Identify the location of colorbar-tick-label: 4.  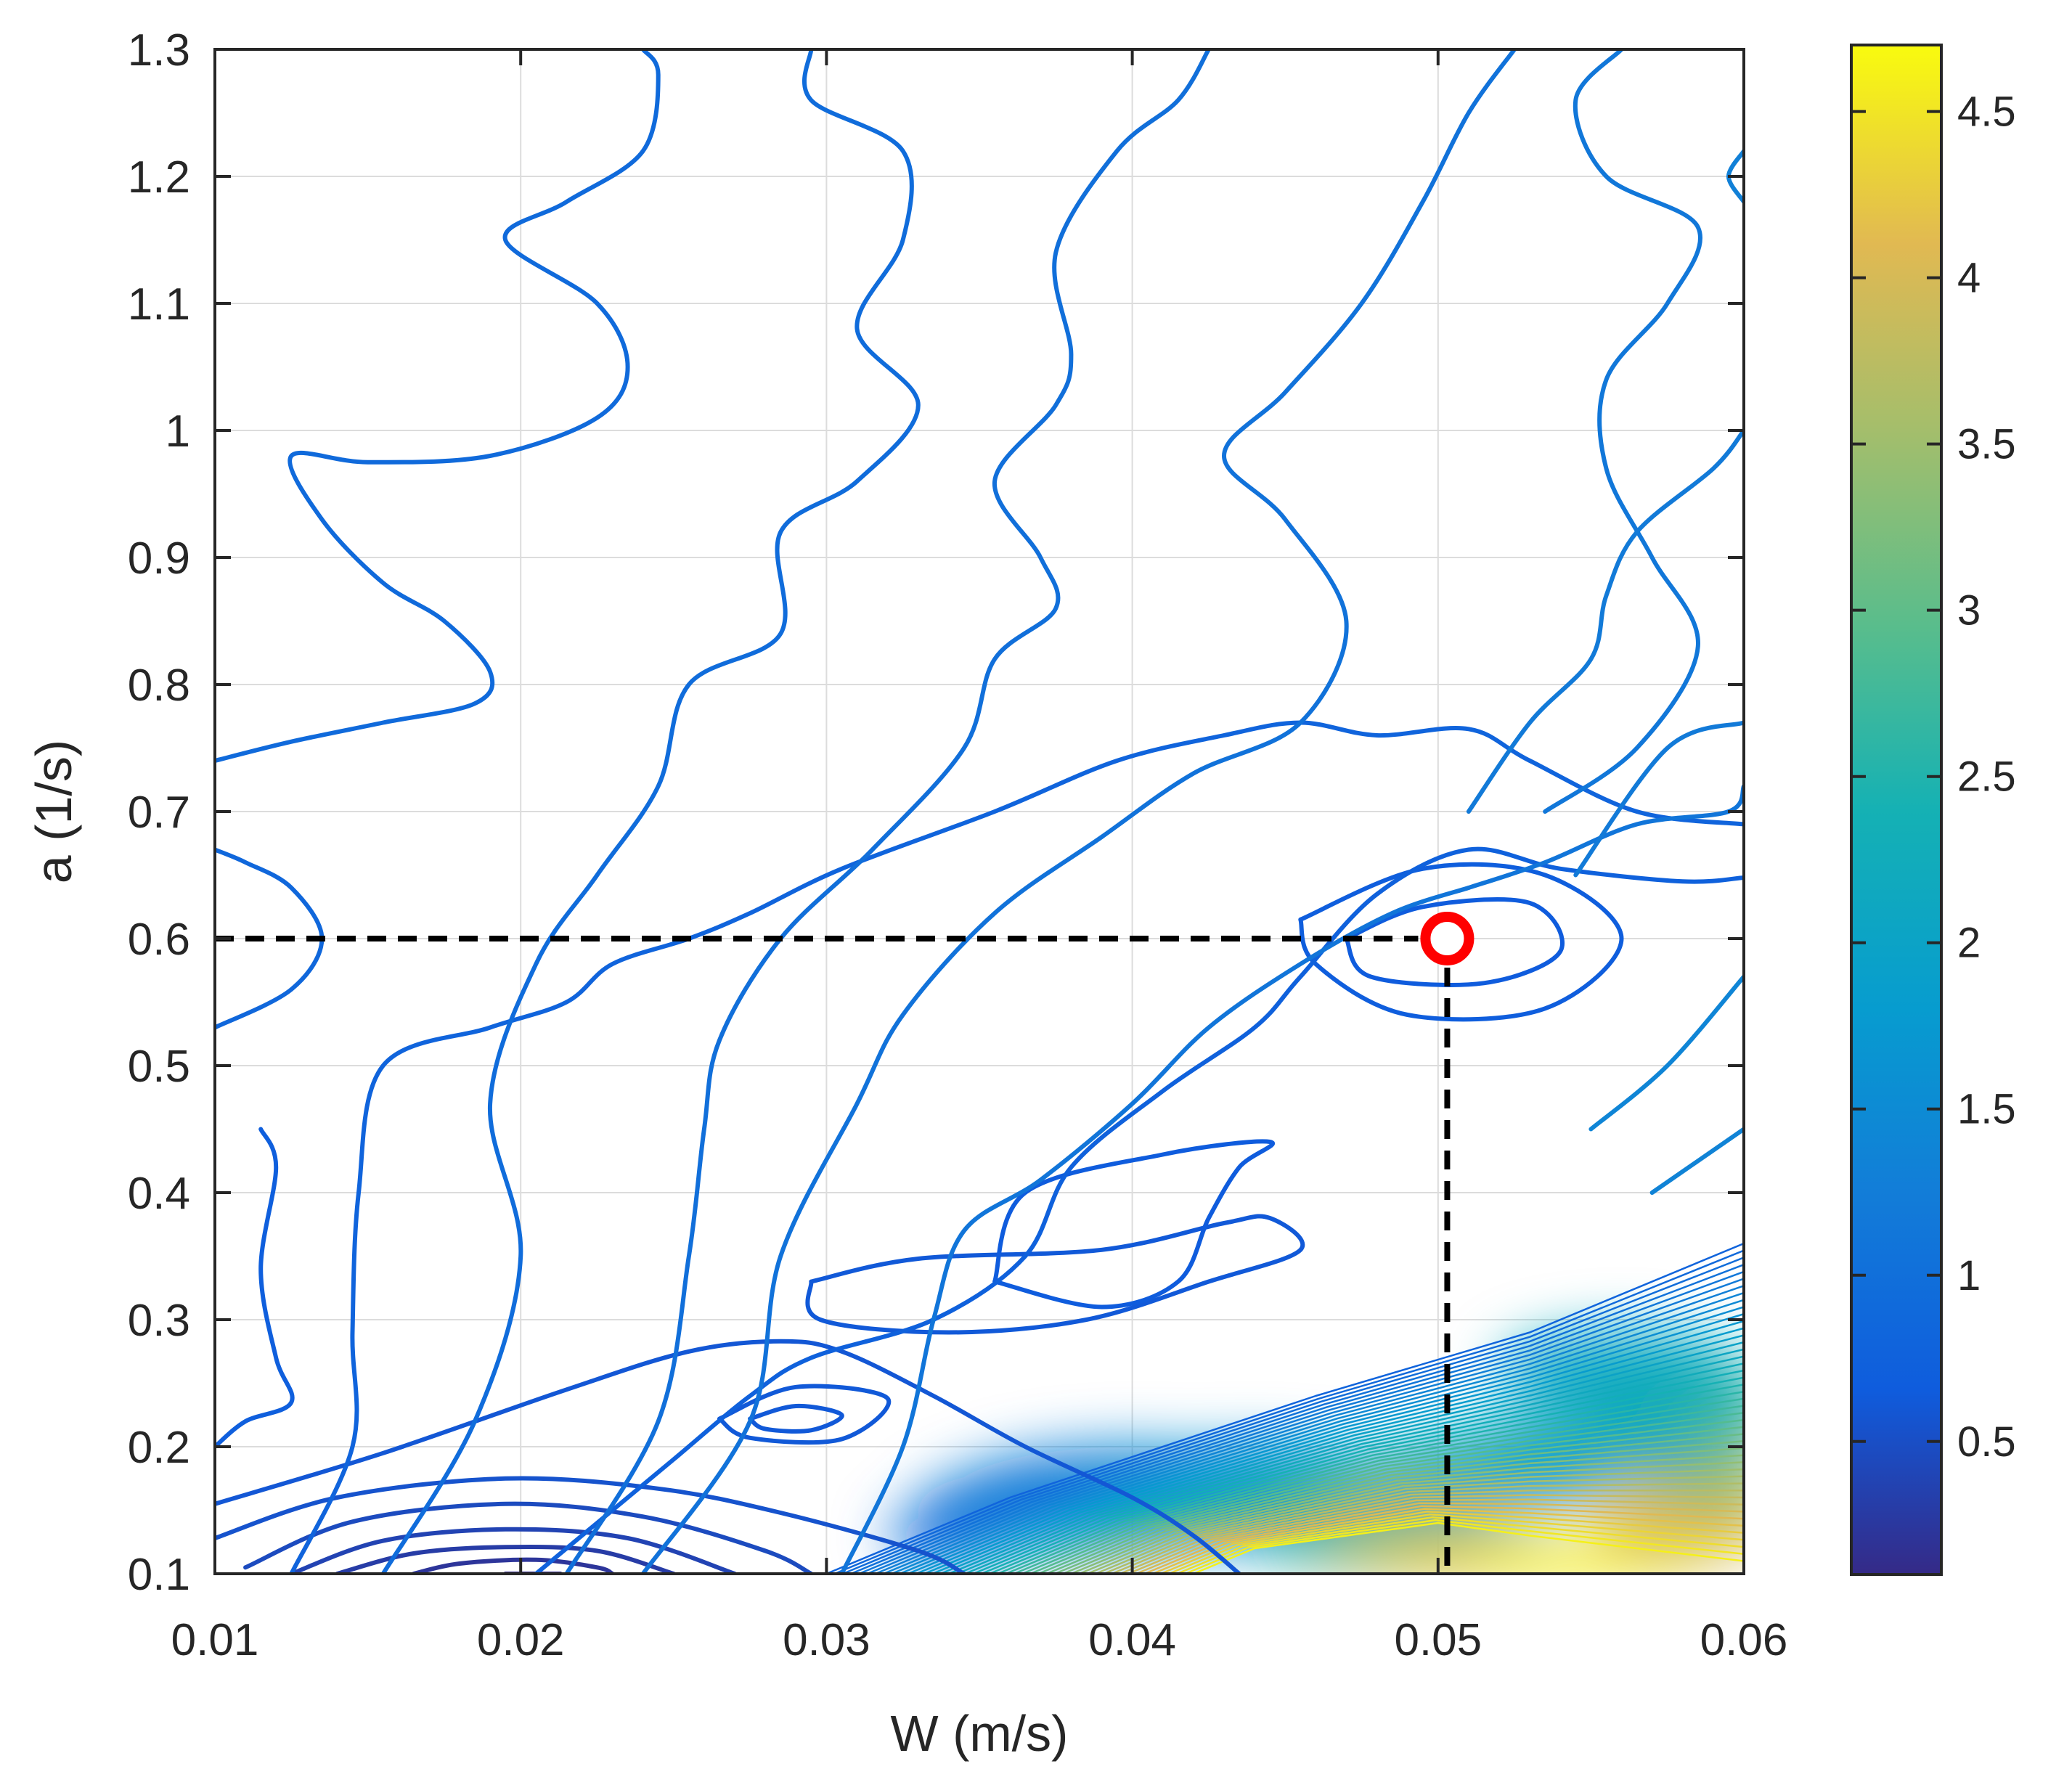
(1969, 278).